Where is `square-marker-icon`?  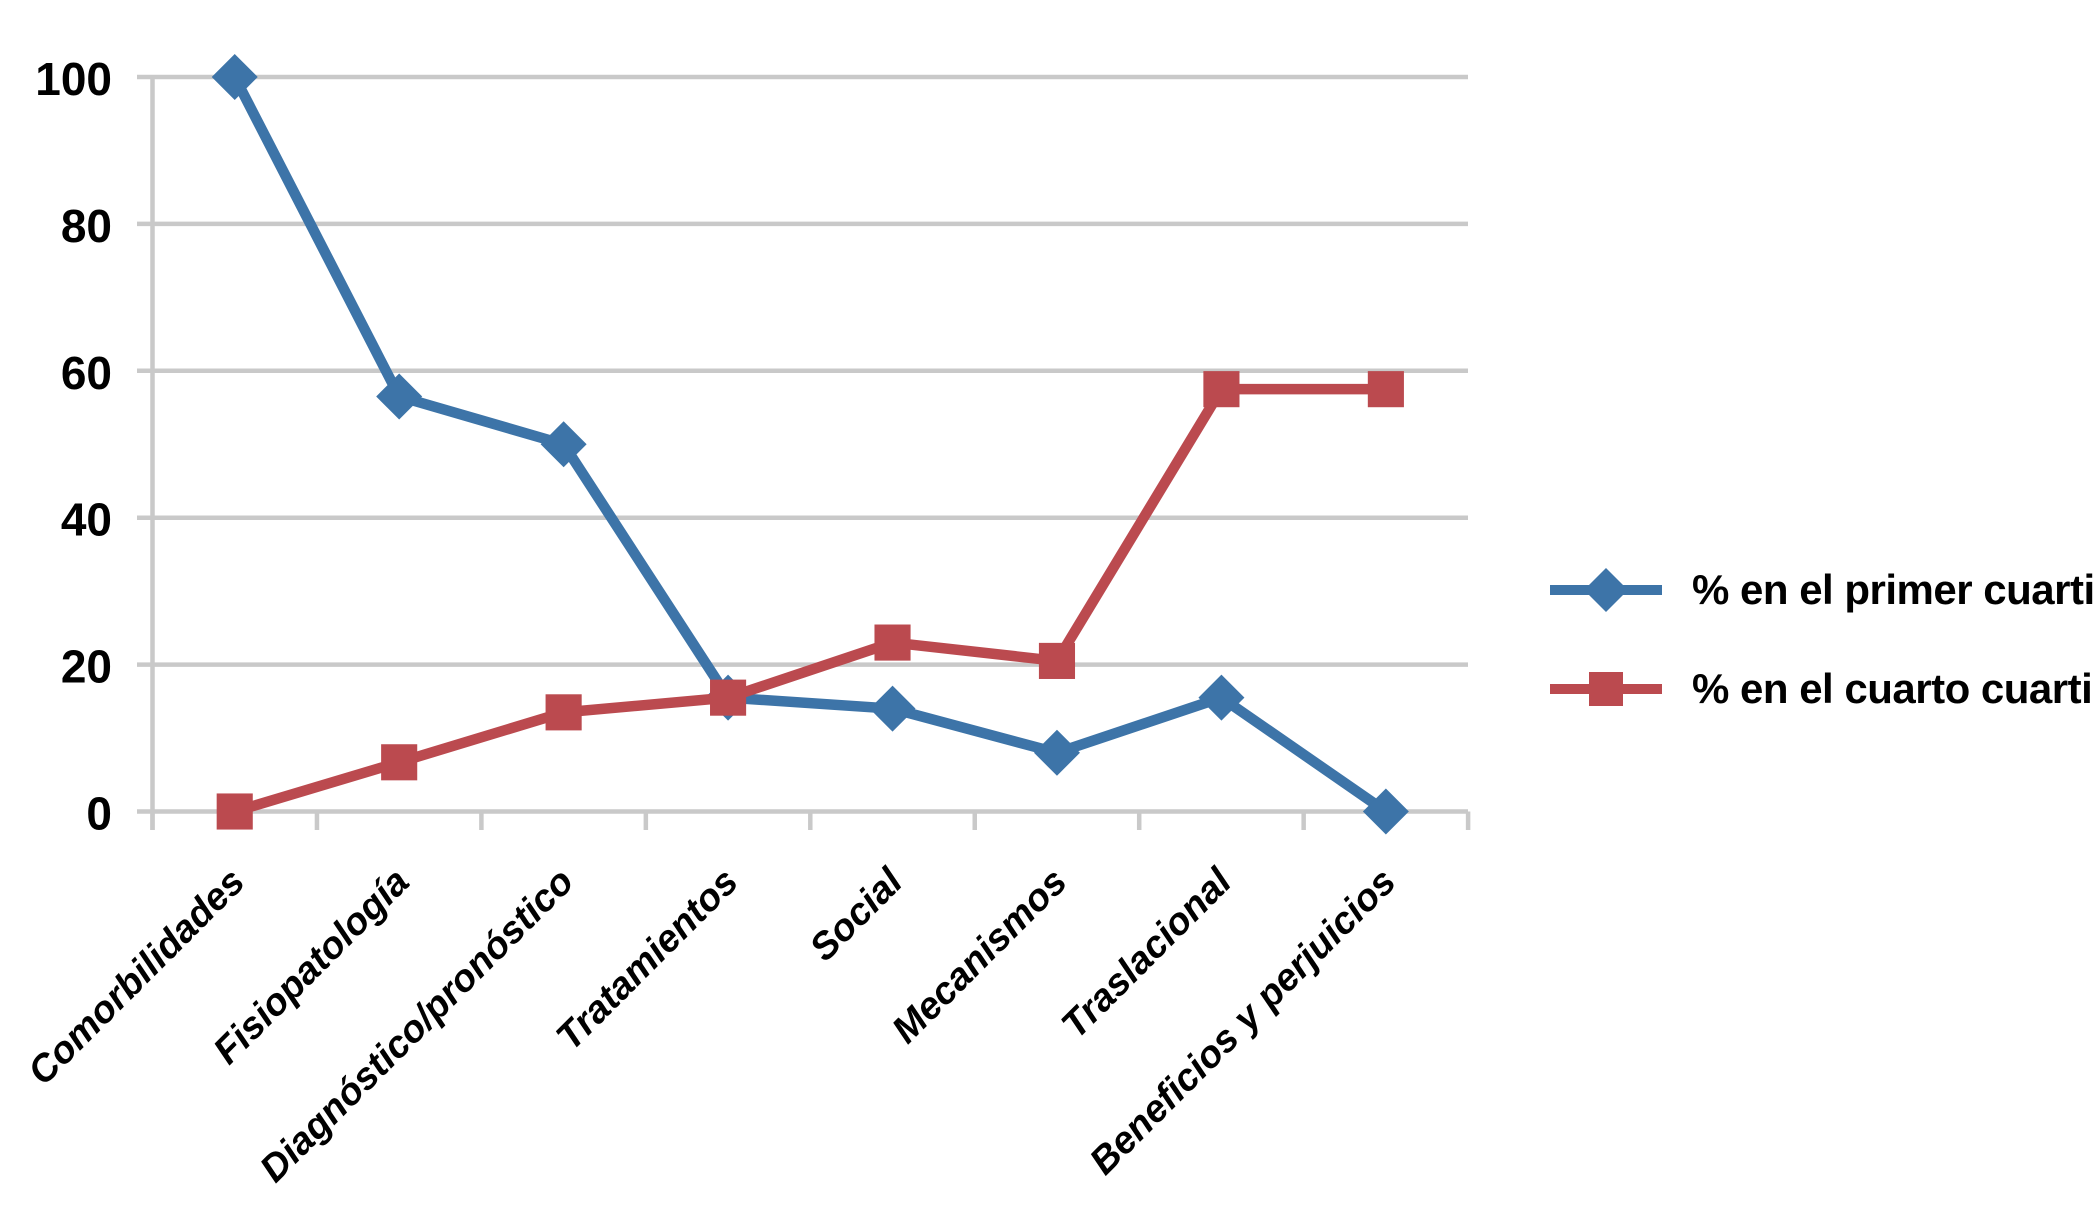
square-marker-icon is located at coordinates (1606, 689).